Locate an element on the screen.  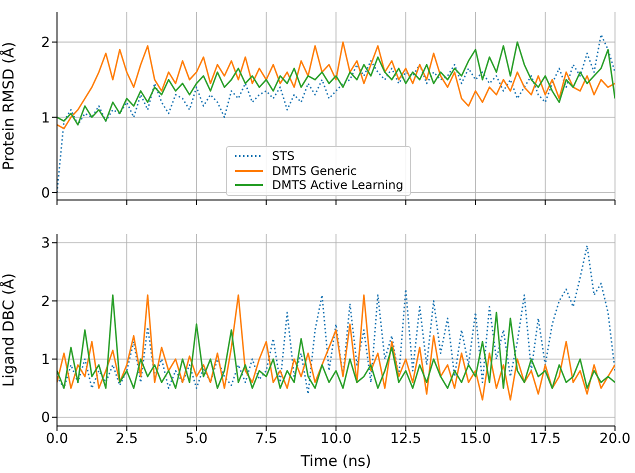
x-tick-label: 7.5 is located at coordinates (266, 438).